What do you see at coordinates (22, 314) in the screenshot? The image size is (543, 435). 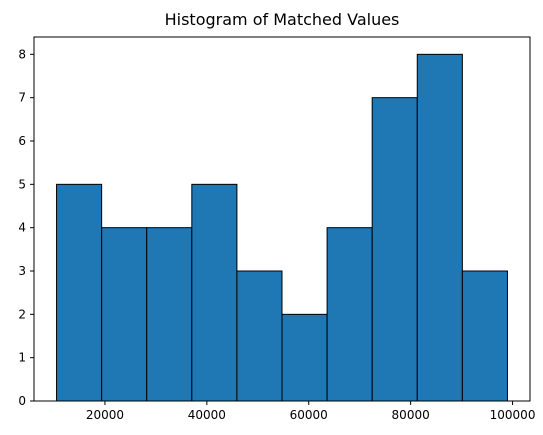 I see `y-tick-label: 2` at bounding box center [22, 314].